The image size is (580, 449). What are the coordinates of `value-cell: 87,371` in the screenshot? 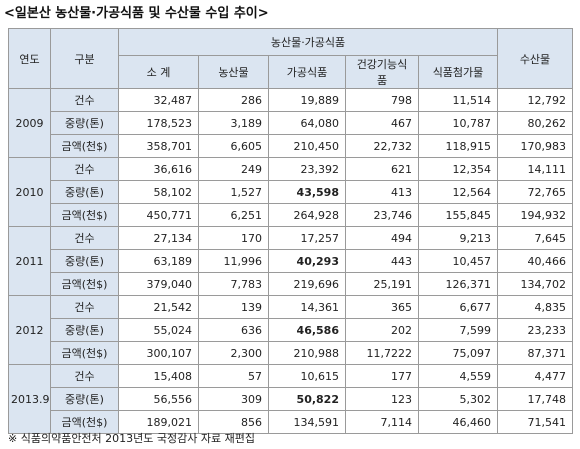 It's located at (535, 353).